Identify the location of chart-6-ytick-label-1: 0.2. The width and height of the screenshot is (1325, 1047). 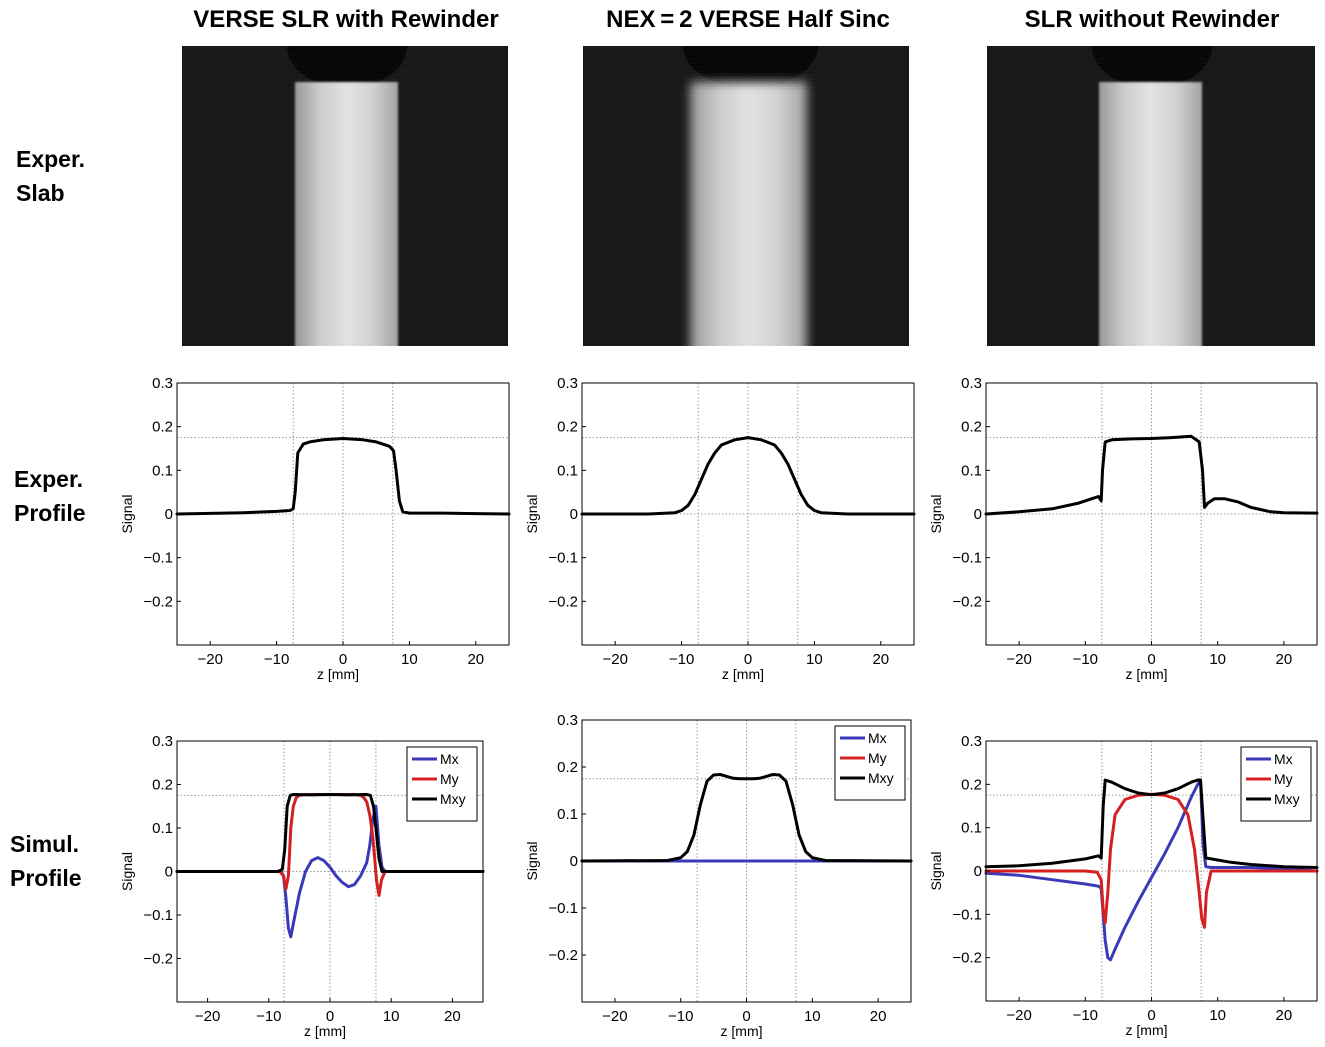
(971, 784).